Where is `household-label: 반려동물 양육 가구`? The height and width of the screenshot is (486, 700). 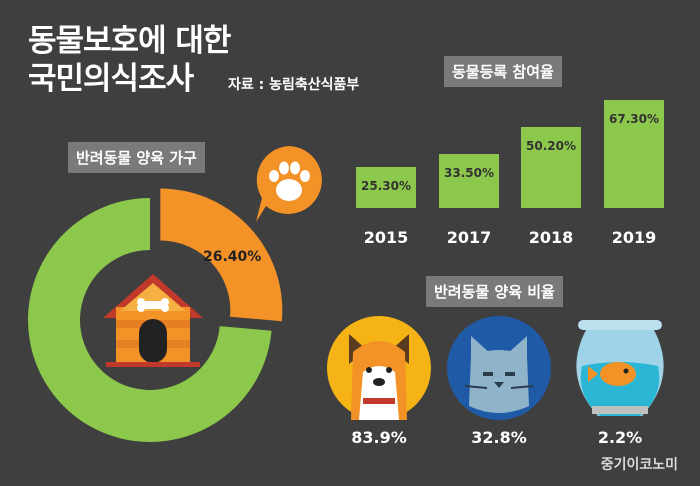 household-label: 반려동물 양육 가구 is located at coordinates (136, 157).